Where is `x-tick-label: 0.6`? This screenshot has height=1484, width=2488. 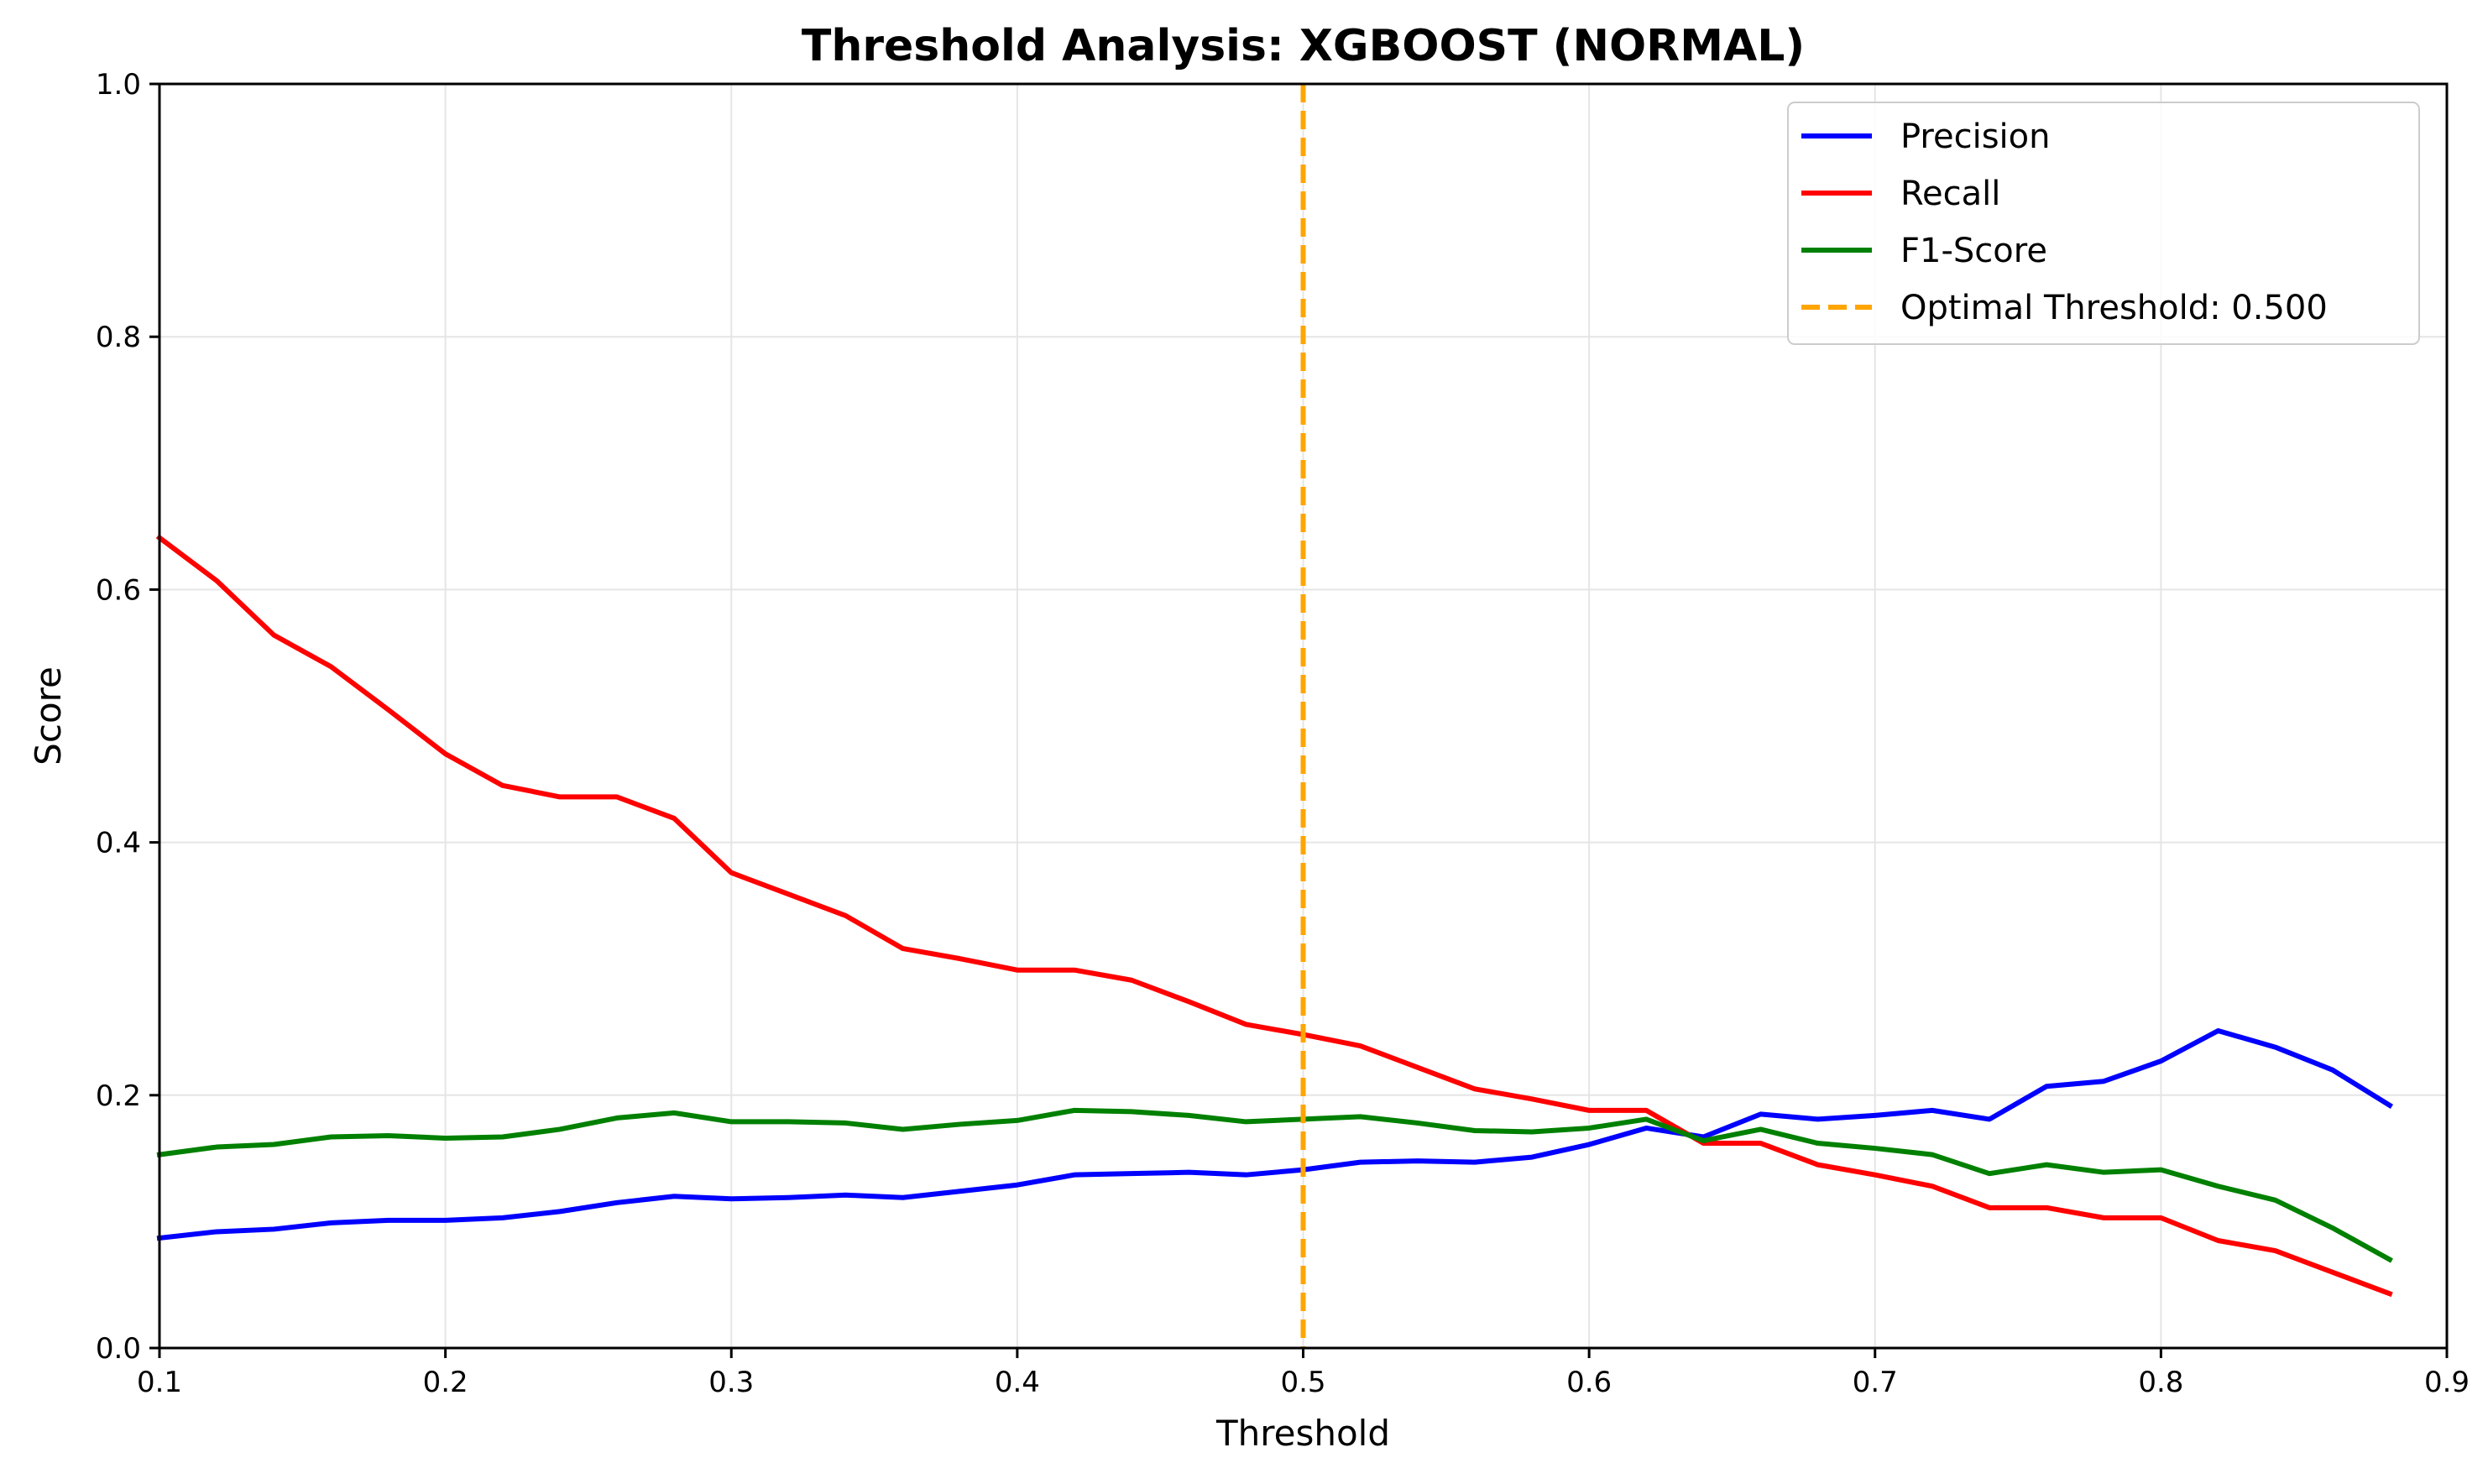 x-tick-label: 0.6 is located at coordinates (1589, 1382).